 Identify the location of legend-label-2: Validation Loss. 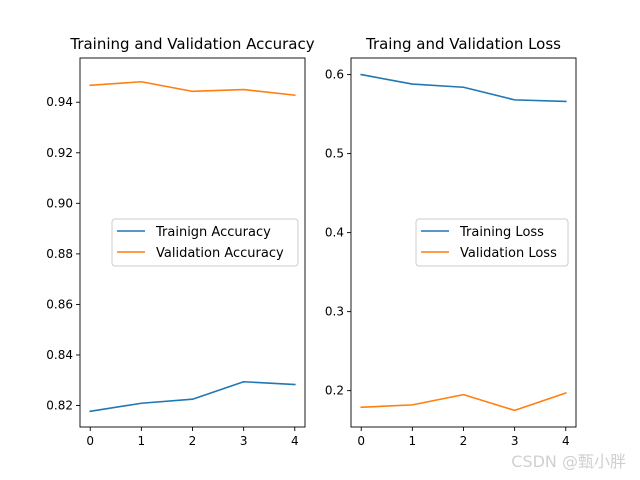
(508, 253).